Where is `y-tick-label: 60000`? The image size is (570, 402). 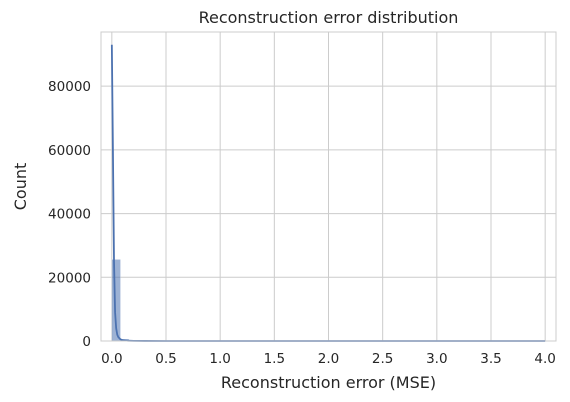 y-tick-label: 60000 is located at coordinates (69, 151).